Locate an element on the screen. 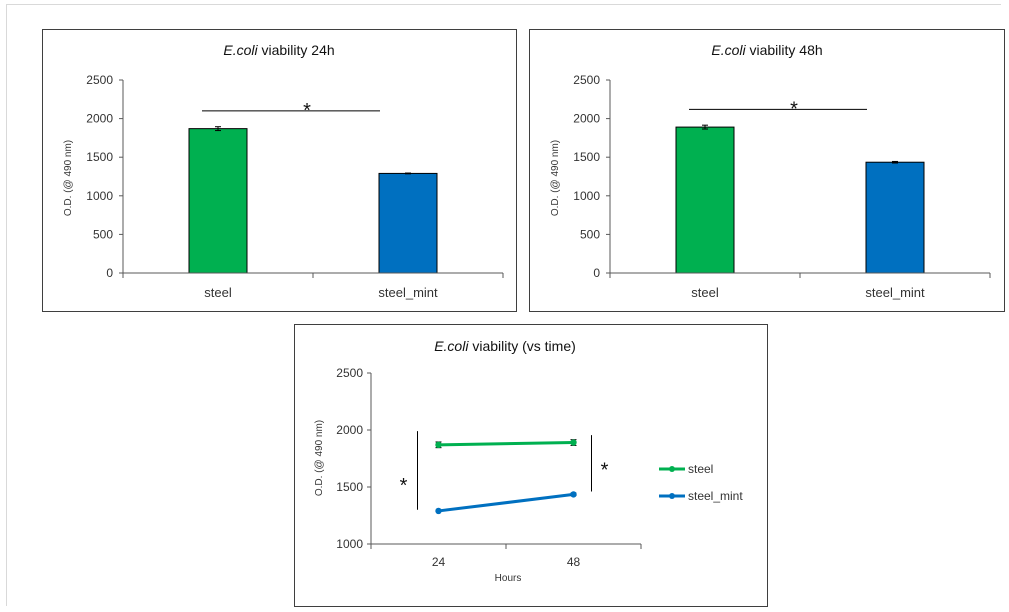  title-rest: viability (vs time) is located at coordinates (521, 346).